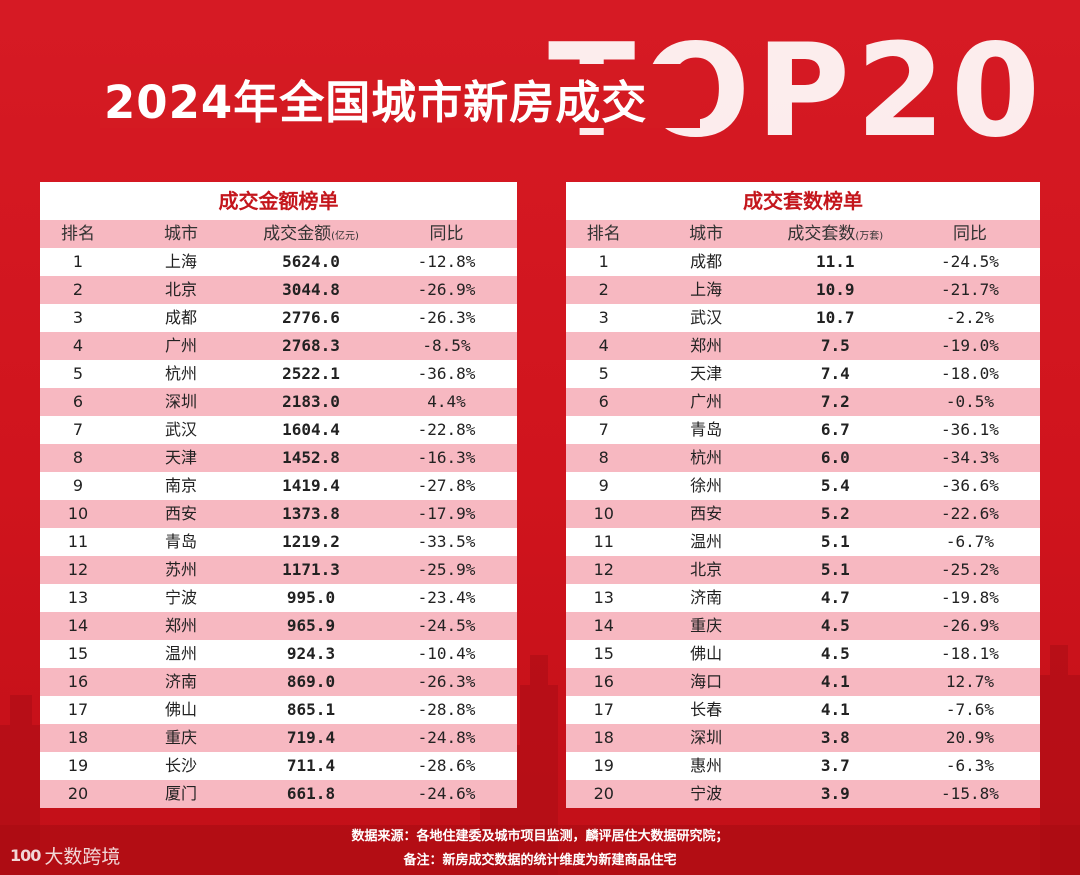 The height and width of the screenshot is (875, 1080). Describe the element at coordinates (311, 289) in the screenshot. I see `value-cell: 3044.8` at that location.